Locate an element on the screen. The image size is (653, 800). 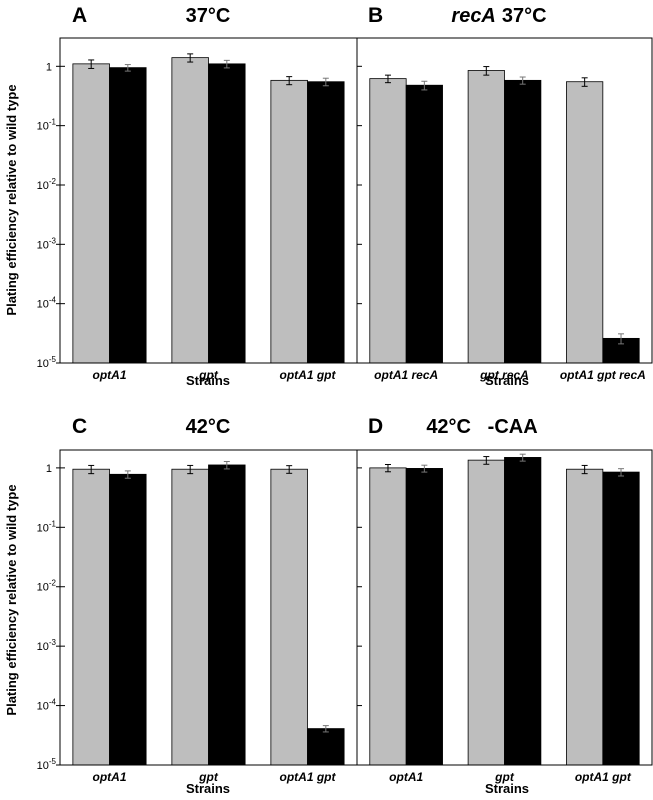
panel-b-title: recA 37°C is located at coordinates (498, 16).